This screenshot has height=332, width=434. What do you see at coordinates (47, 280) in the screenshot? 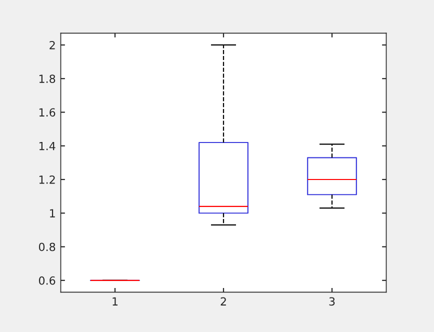
I see `y-tick-label: 0.6` at bounding box center [47, 280].